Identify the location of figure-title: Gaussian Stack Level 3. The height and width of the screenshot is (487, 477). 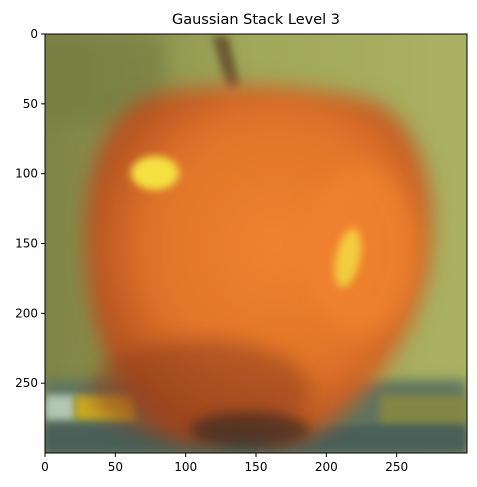
(256, 20).